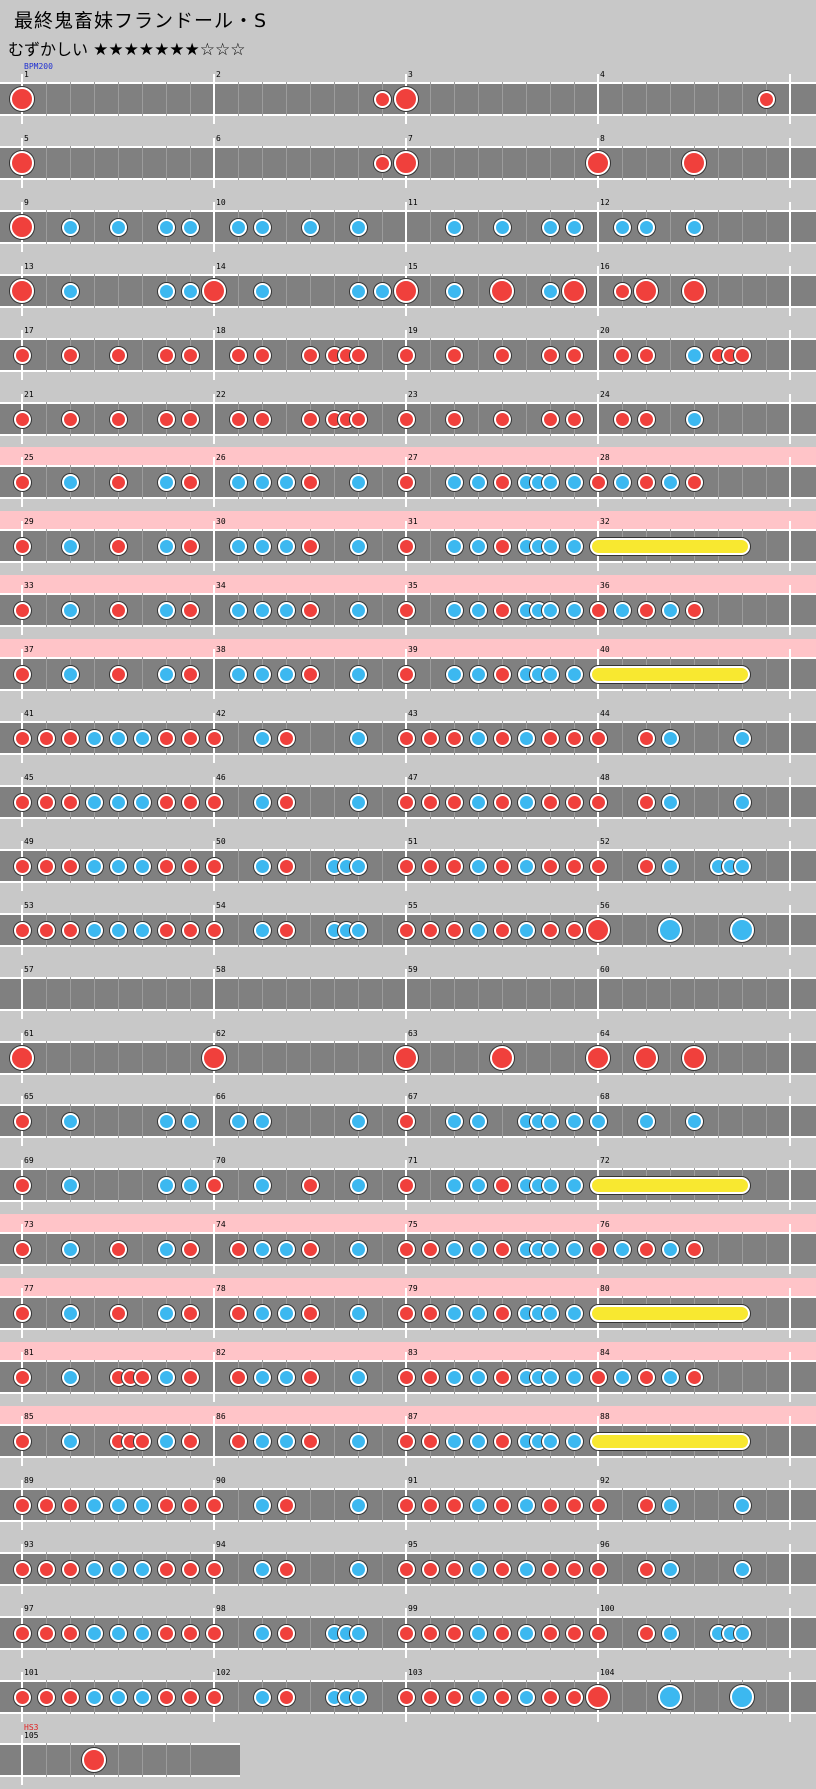 The image size is (816, 1789). Describe the element at coordinates (605, 841) in the screenshot. I see `measure-number: 52` at that location.